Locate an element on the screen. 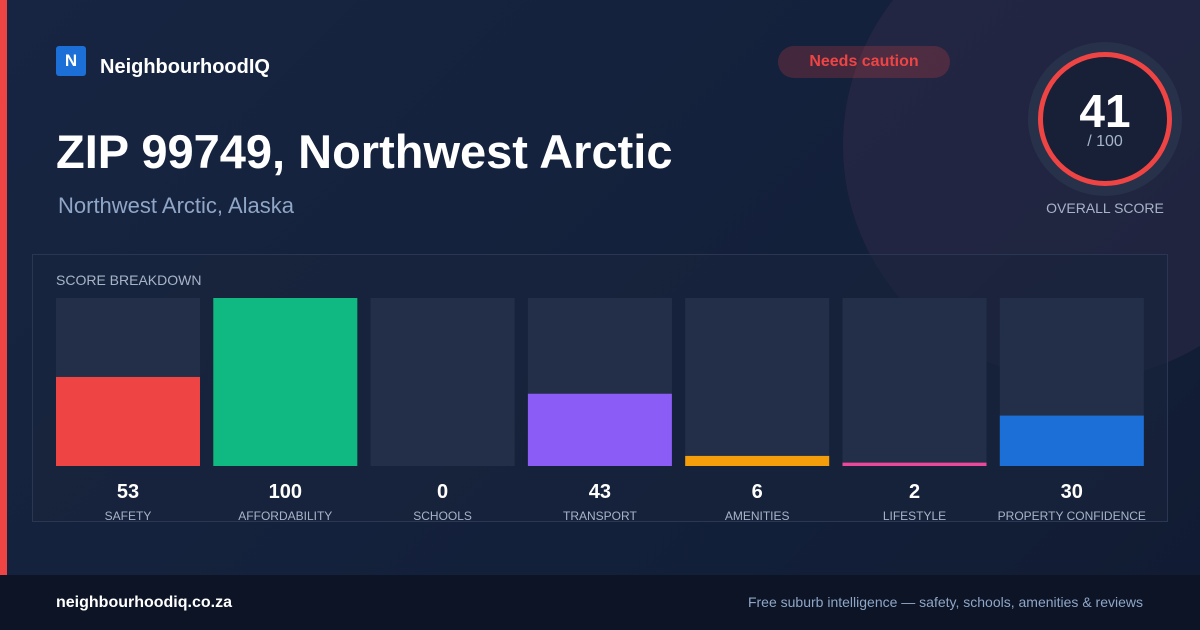 This screenshot has width=1200, height=630. footer is located at coordinates (600, 602).